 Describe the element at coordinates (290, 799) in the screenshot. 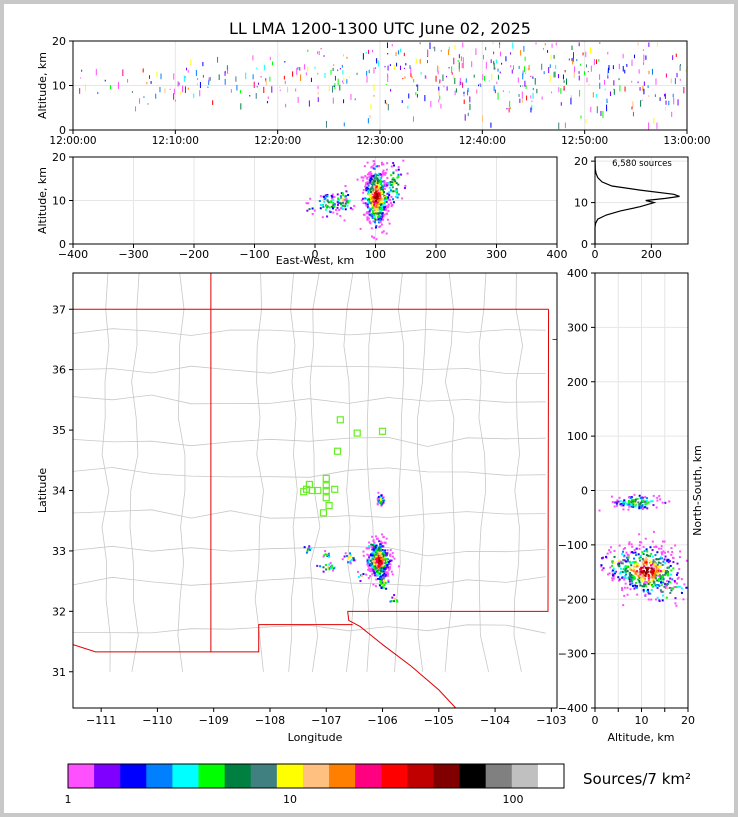

I see `colorbar-tick-label: 10` at that location.